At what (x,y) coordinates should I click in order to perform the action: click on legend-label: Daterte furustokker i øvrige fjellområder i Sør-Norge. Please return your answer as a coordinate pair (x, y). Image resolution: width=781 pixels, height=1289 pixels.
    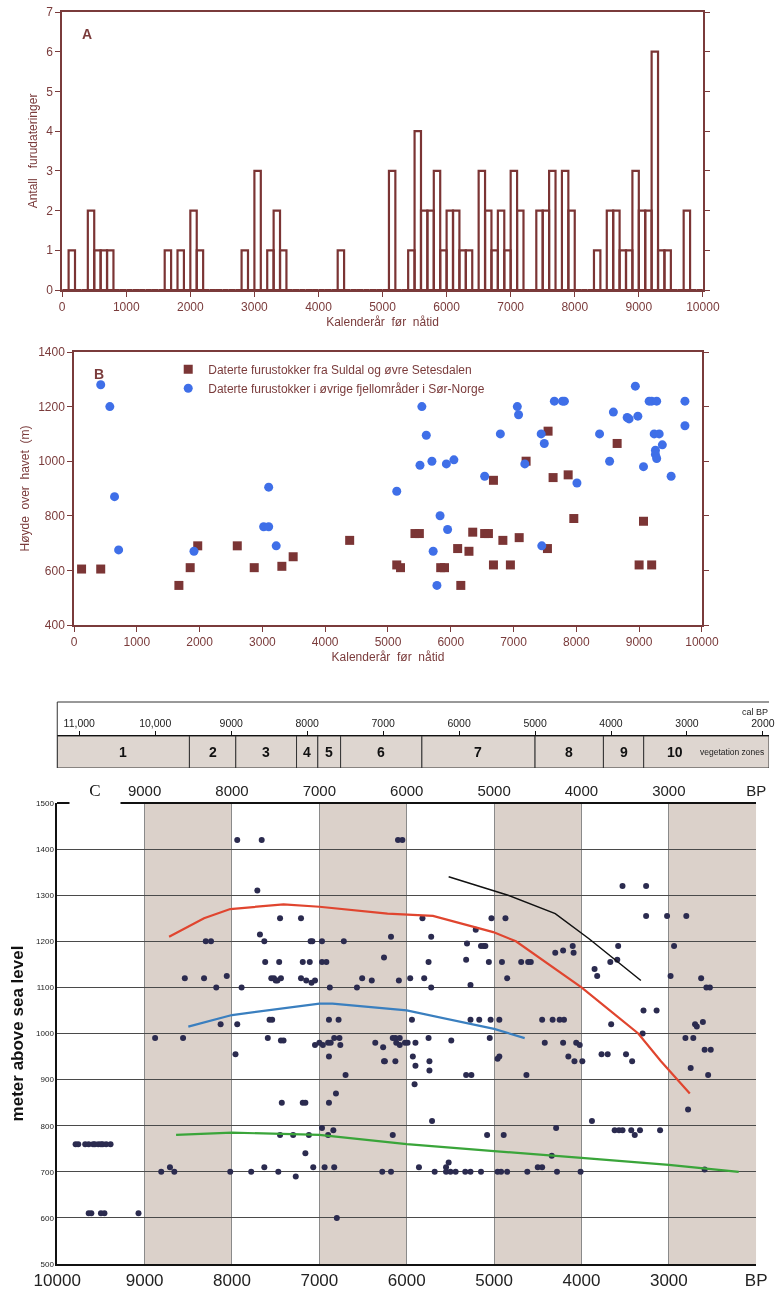
    Looking at the image, I should click on (346, 388).